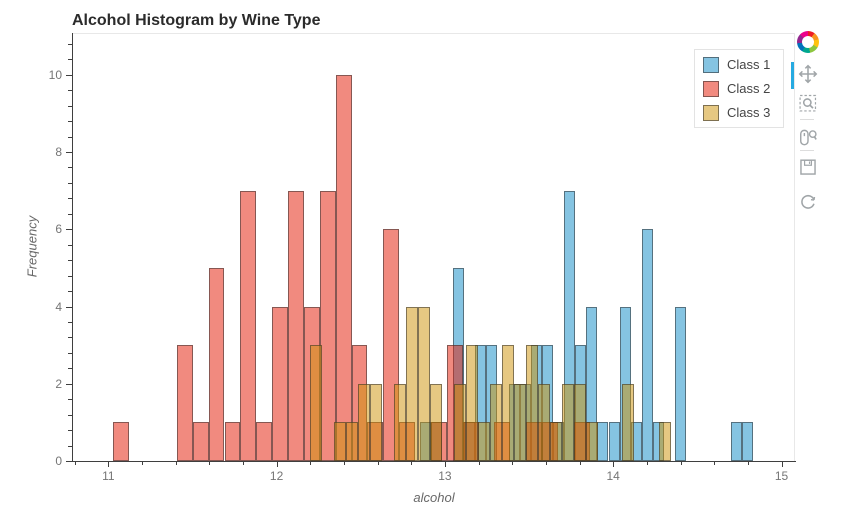 This screenshot has height=528, width=843. I want to click on pan-tool-button, so click(808, 74).